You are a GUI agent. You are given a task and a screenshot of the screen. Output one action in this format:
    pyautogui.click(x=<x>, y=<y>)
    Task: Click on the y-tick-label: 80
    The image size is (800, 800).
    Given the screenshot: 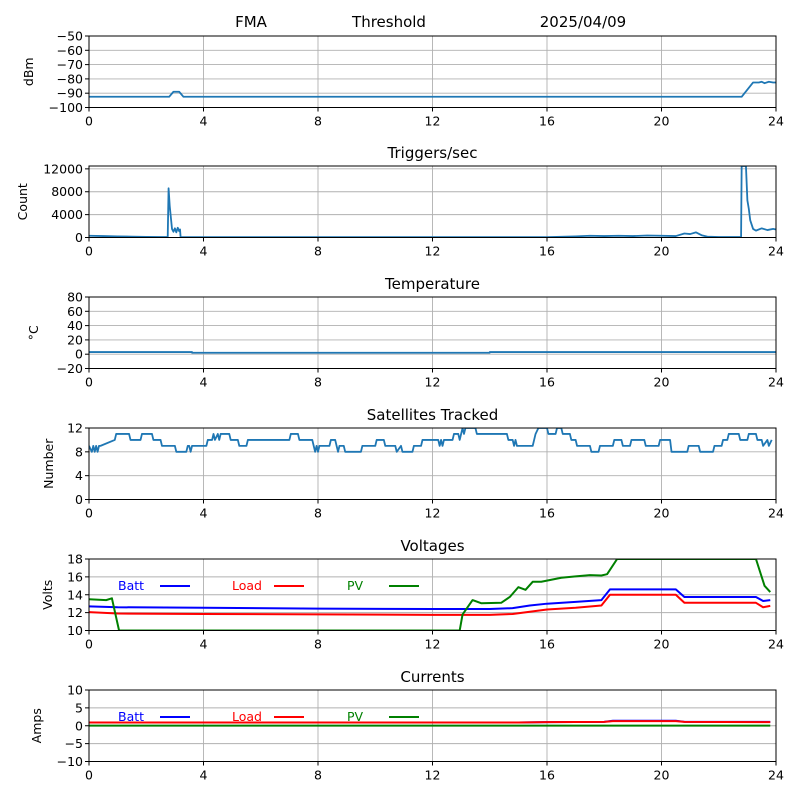 What is the action you would take?
    pyautogui.click(x=75, y=297)
    